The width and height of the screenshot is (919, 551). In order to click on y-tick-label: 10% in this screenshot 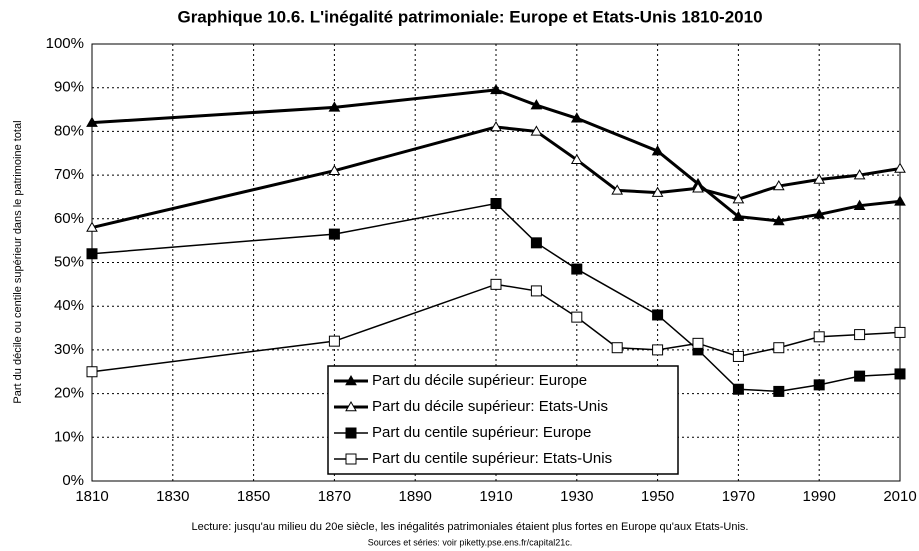, I will do `click(69, 436)`.